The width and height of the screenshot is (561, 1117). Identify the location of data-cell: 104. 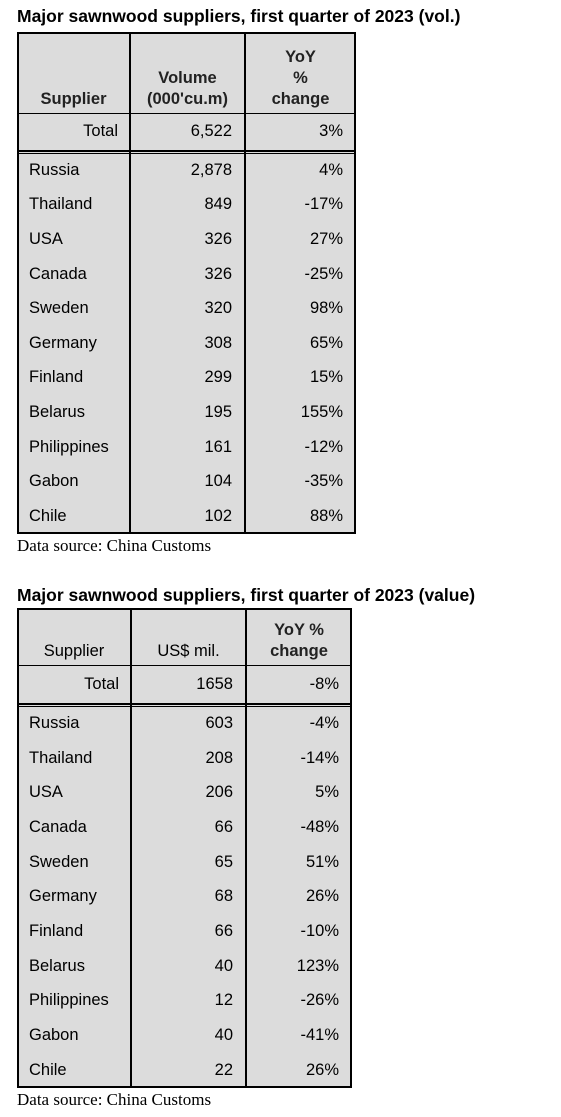
(218, 481).